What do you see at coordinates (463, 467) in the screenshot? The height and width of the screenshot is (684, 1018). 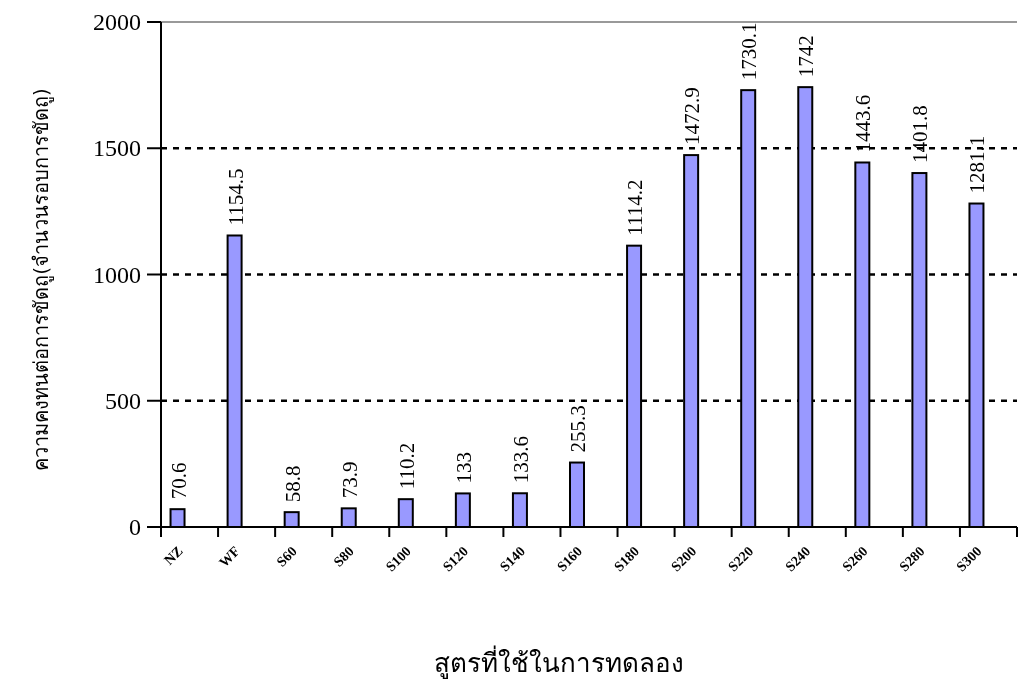 I see `data-label: 133` at bounding box center [463, 467].